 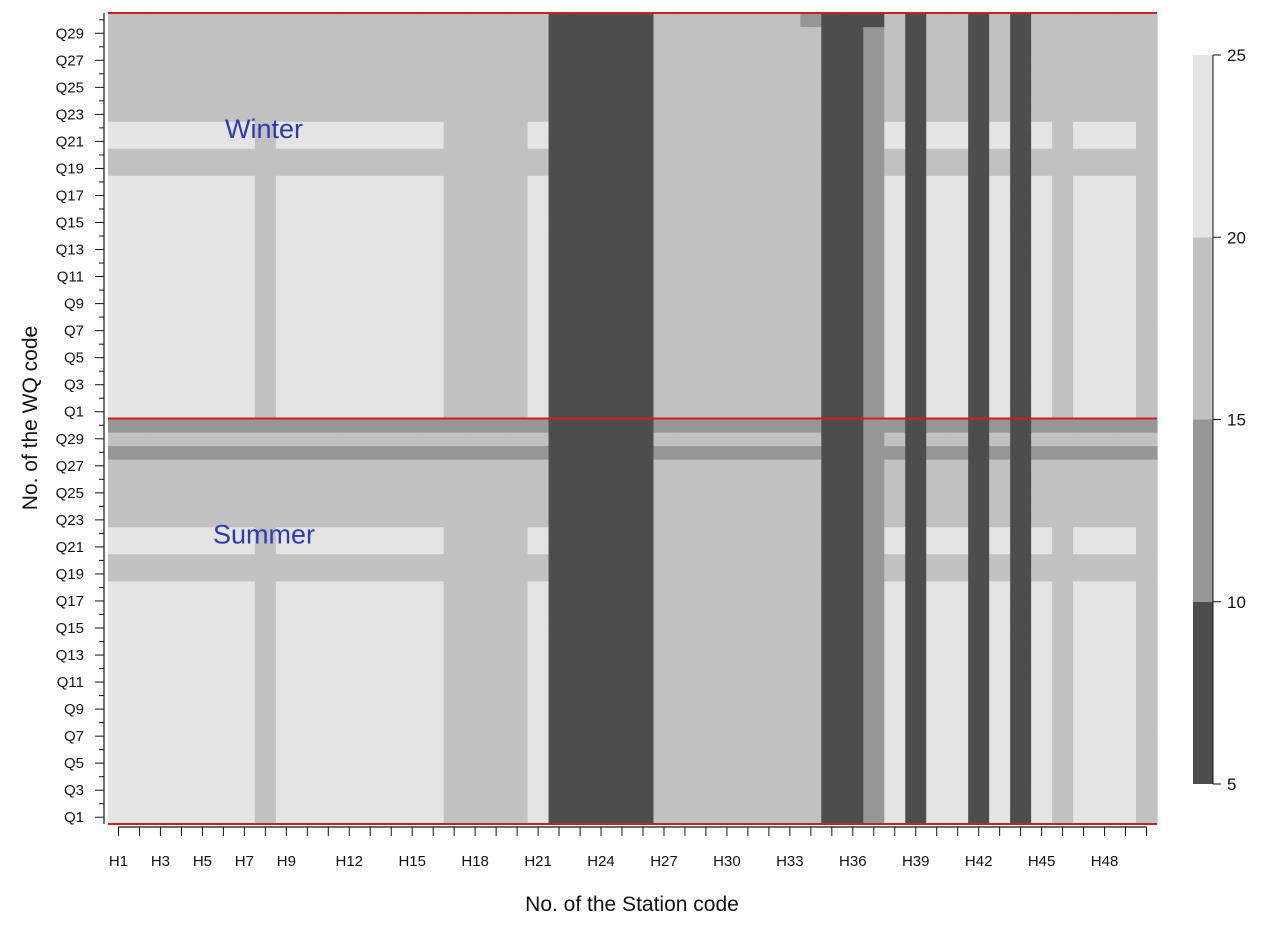 What do you see at coordinates (601, 709) in the screenshot?
I see `heatmap-cell-summer-q9-h24` at bounding box center [601, 709].